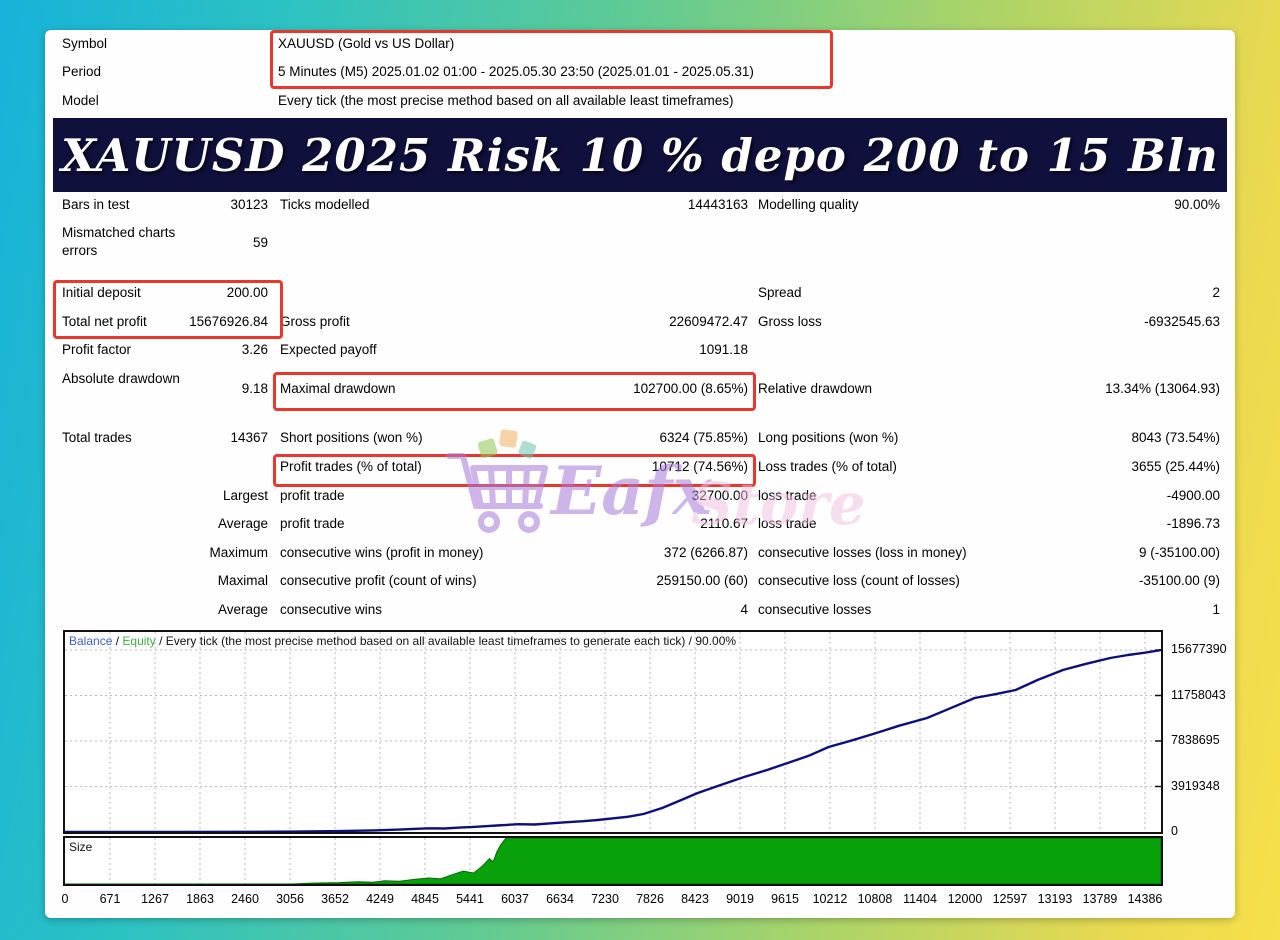  I want to click on stat-label: Gross loss, so click(790, 321).